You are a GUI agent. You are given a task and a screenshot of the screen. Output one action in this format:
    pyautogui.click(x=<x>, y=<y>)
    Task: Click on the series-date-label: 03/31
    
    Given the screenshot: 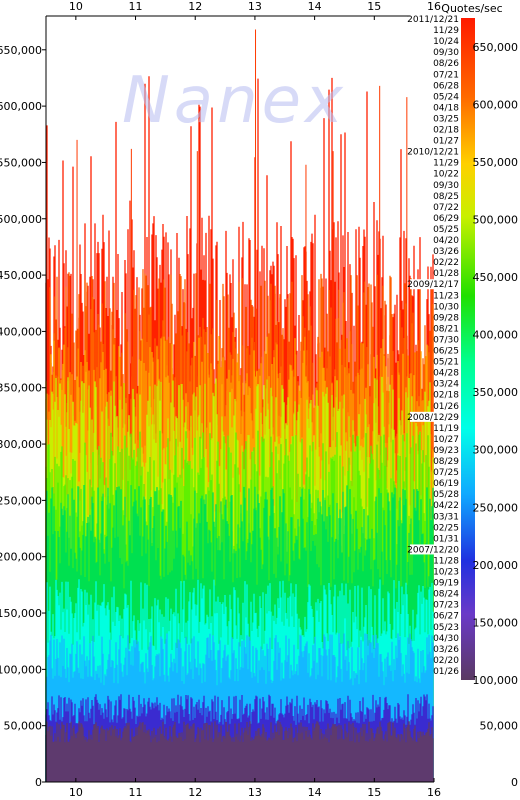 What is the action you would take?
    pyautogui.click(x=446, y=517)
    